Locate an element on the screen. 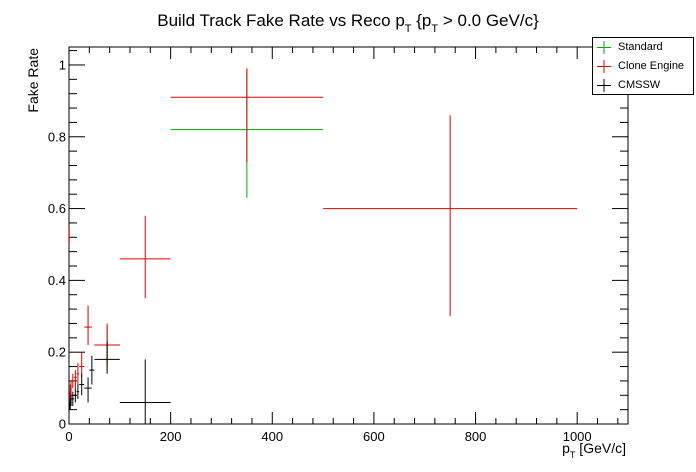 The height and width of the screenshot is (472, 696). chart-title-main: Build Track Fake Rate vs Reco p is located at coordinates (281, 20).